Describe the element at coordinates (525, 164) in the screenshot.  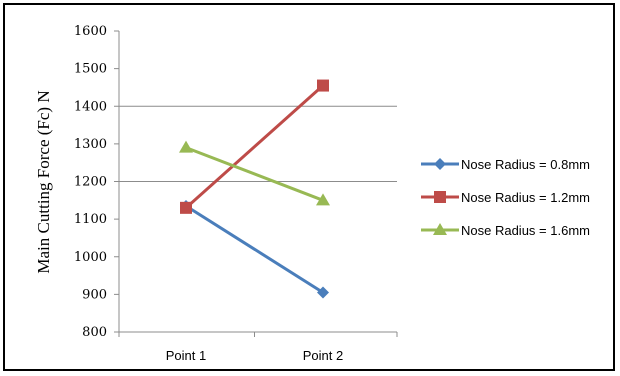
I see `legend-label: Nose Radius = 0.8mm` at that location.